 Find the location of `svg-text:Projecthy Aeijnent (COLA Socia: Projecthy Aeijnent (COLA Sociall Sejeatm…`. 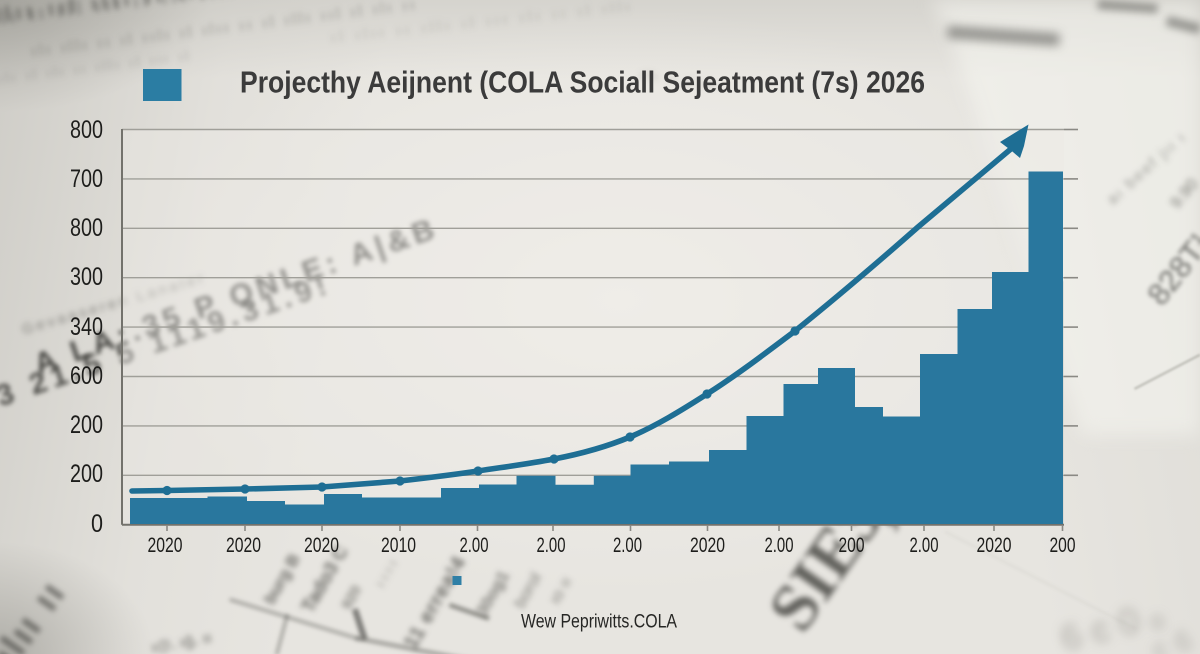

svg-text:Projecthy Aeijnent (COLA Socia: Projecthy Aeijnent (COLA Sociall Sejeatm… is located at coordinates (582, 82).